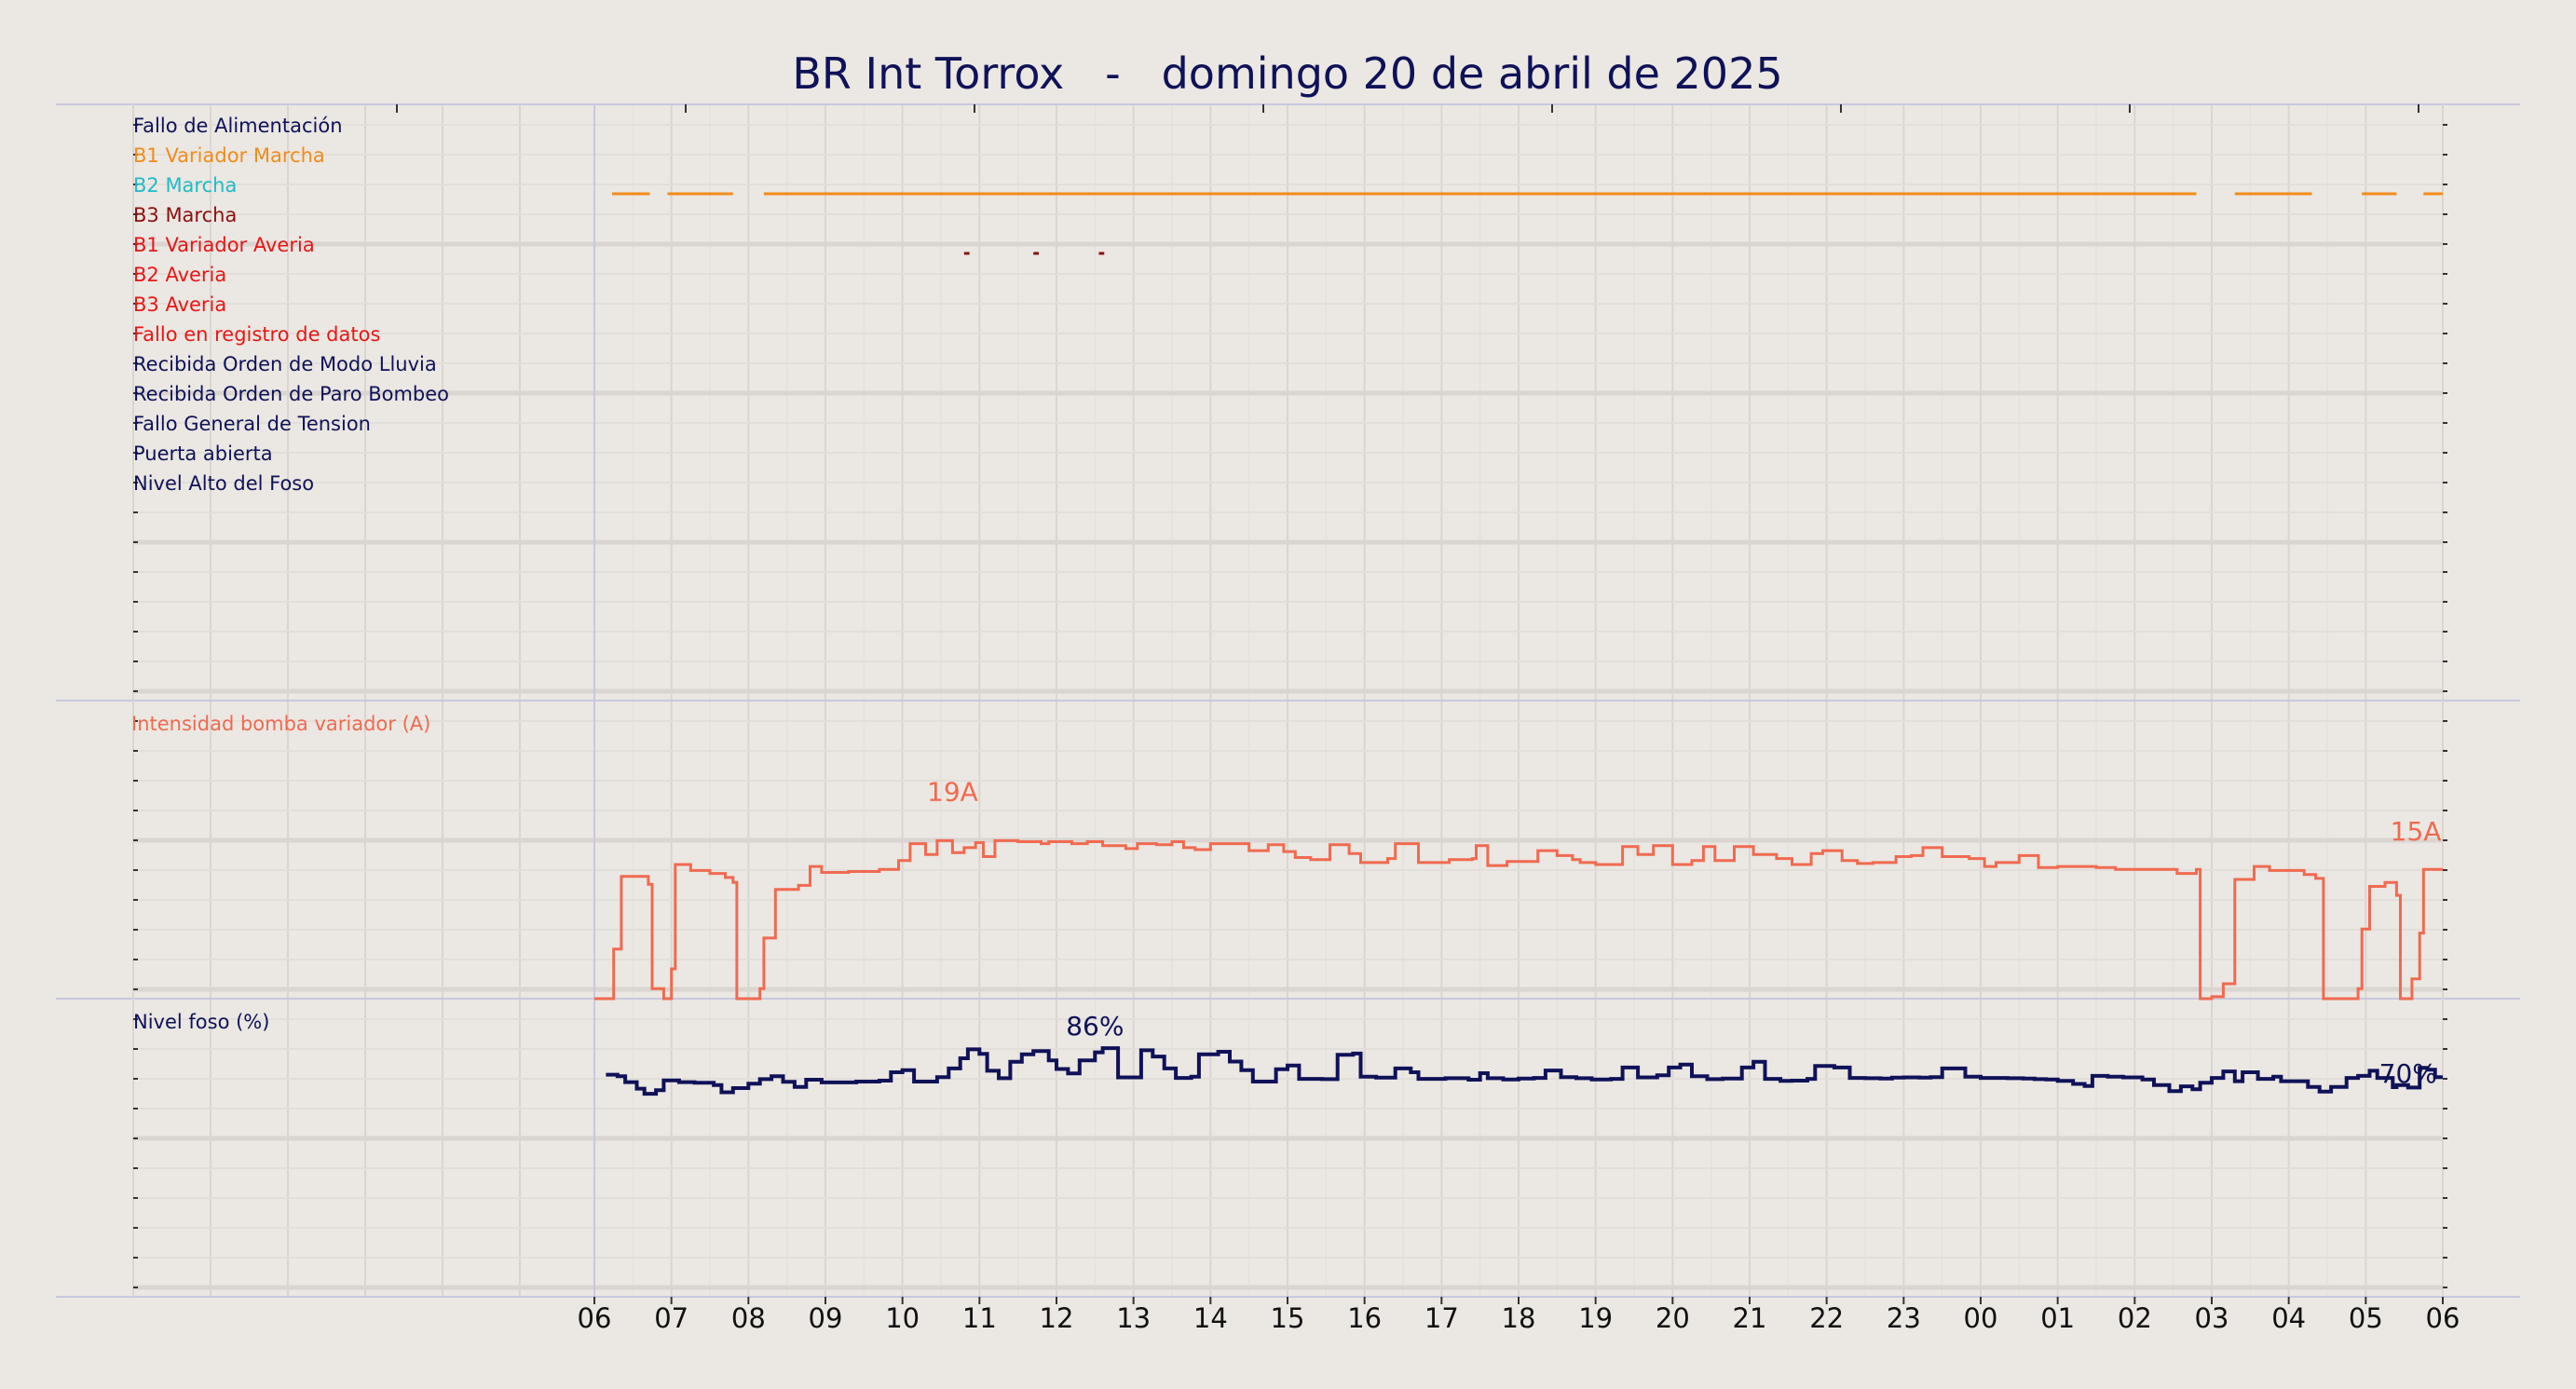  I want to click on signal-label: Recibida Orden de Modo Lluvia, so click(285, 364).